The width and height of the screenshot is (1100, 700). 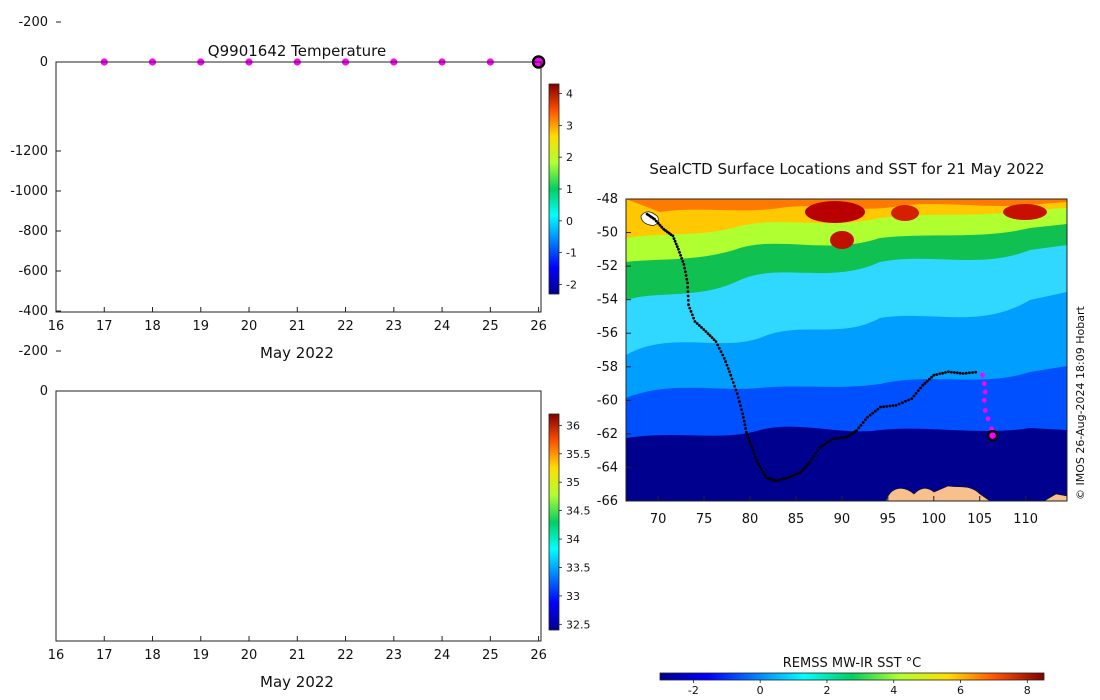 I want to click on sst-colorbar-tick-label: -2, so click(x=693, y=690).